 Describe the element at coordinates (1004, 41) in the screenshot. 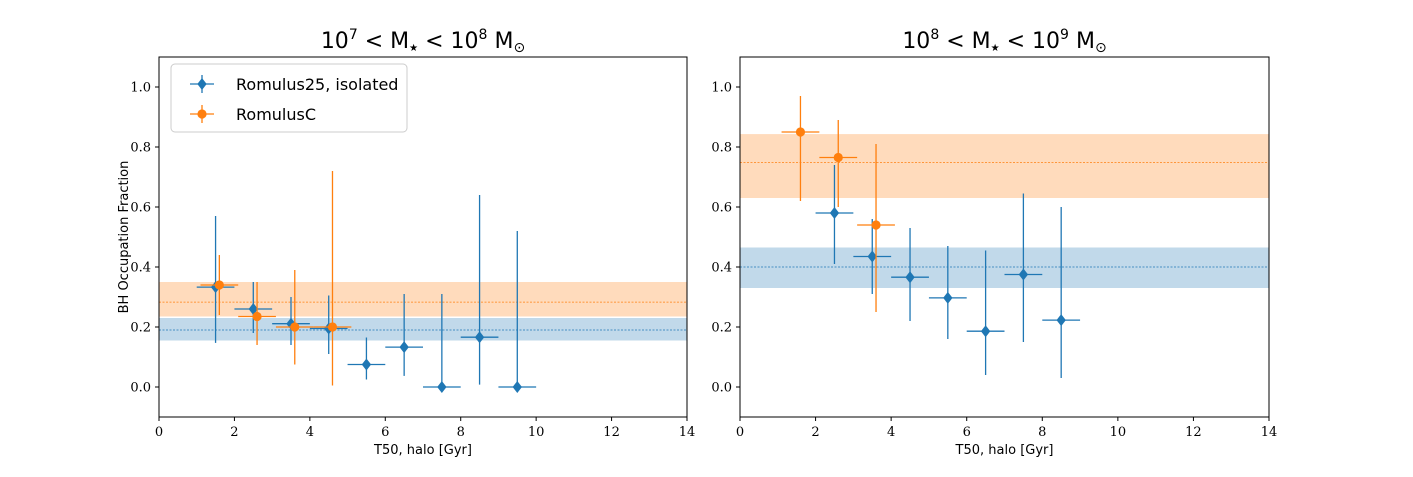

I see `right-chart-title: 108 < M★ < 109 M⊙` at that location.